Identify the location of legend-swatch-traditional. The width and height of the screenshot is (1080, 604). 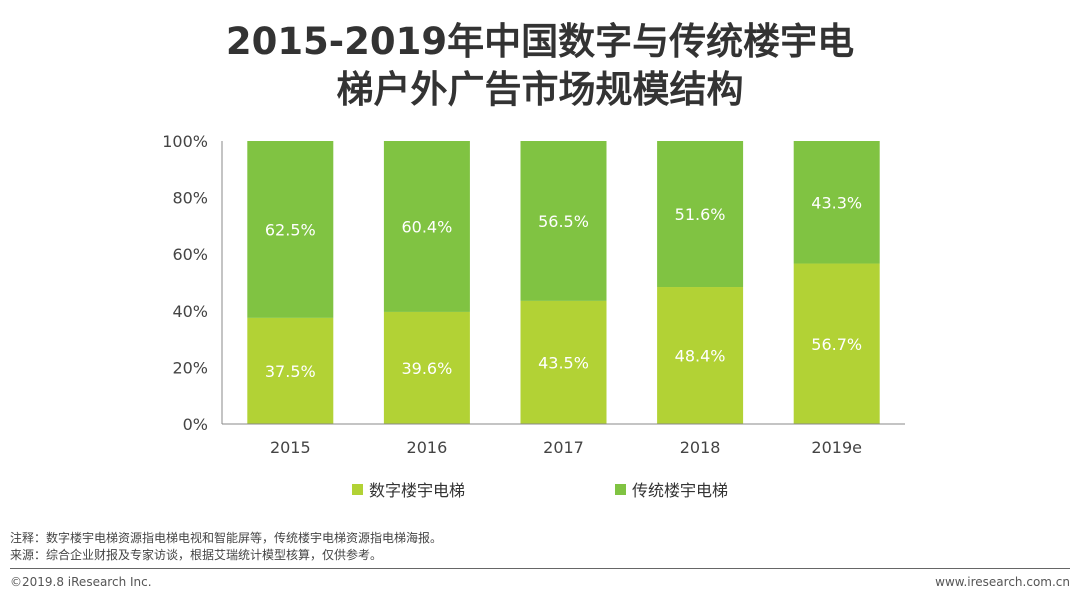
(620, 489).